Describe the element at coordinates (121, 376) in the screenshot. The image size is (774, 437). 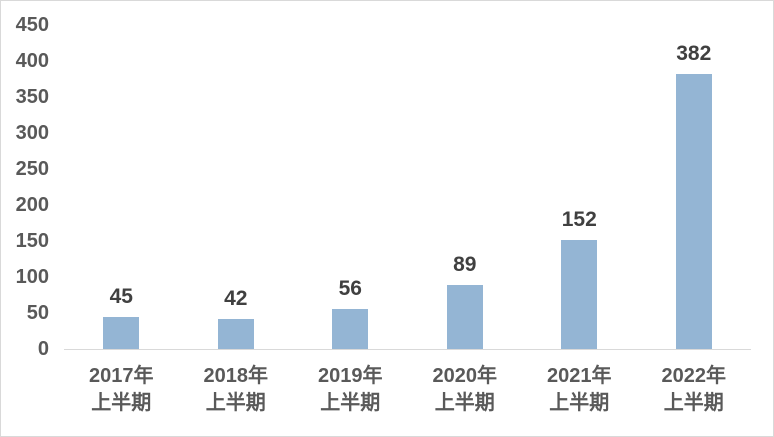
I see `x-category-year: 2017年` at that location.